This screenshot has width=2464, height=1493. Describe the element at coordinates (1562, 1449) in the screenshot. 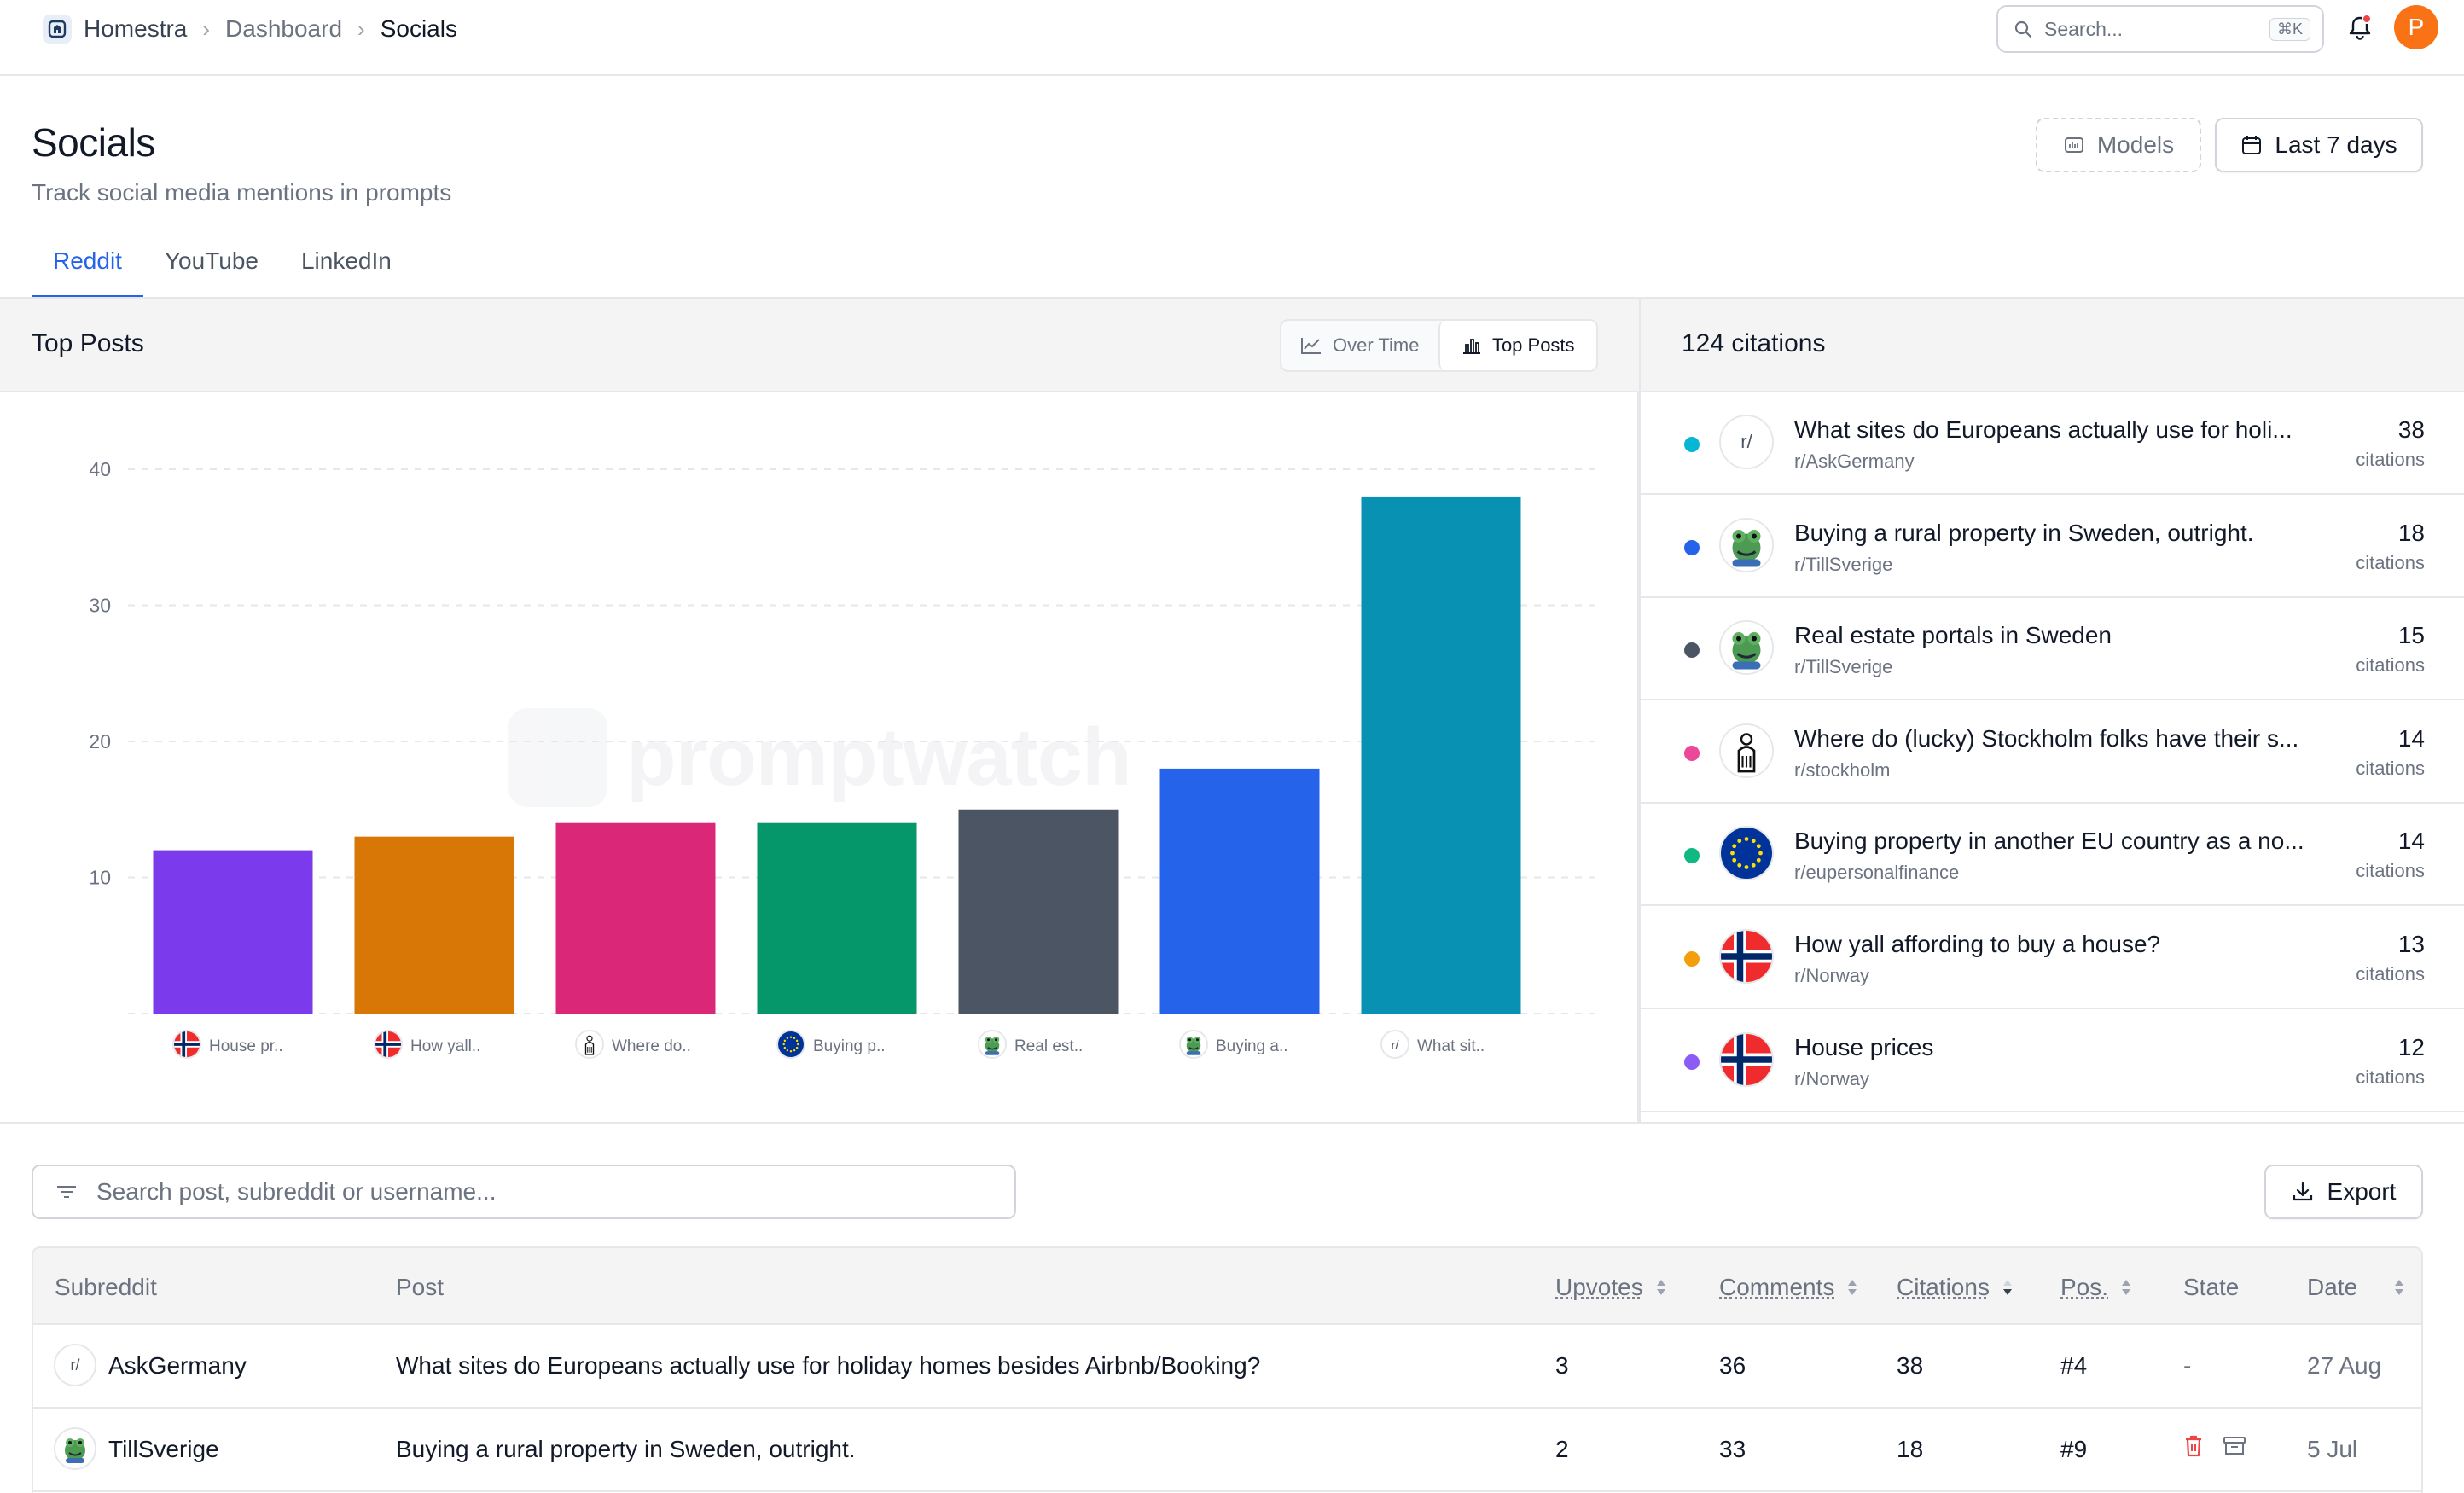

I see `row-upvotes: 2` at that location.